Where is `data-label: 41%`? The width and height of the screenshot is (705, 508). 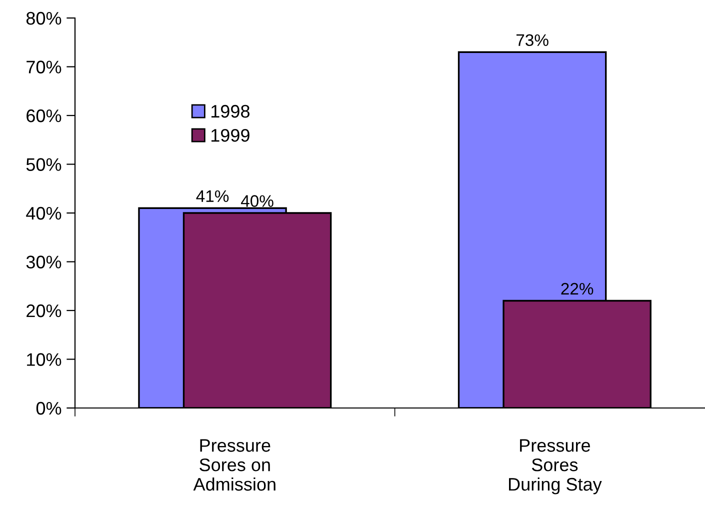
data-label: 41% is located at coordinates (212, 196).